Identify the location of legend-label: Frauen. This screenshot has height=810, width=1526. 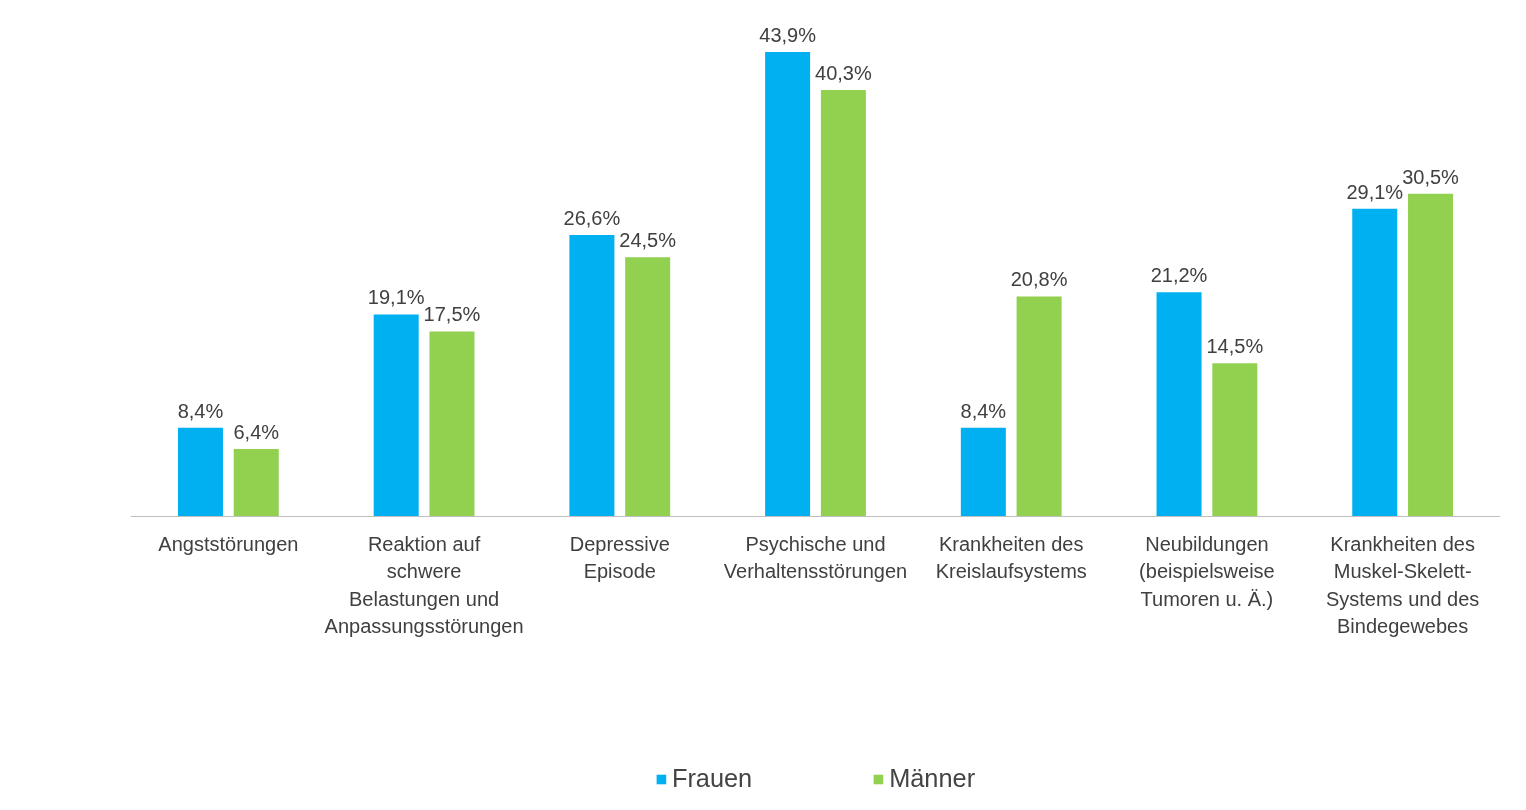
(712, 778).